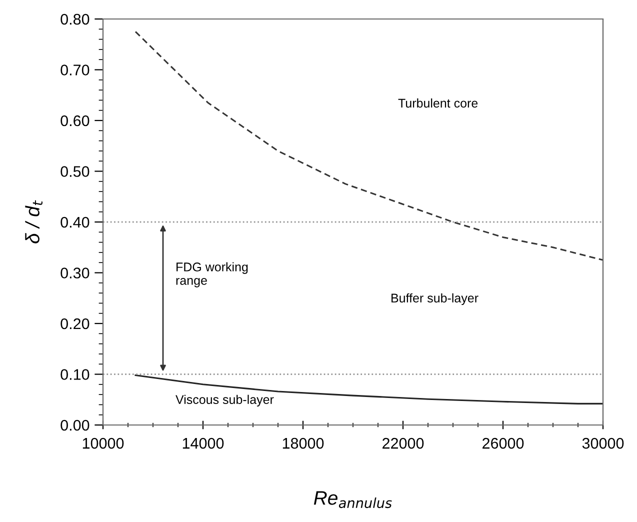  Describe the element at coordinates (403, 443) in the screenshot. I see `x-tick-label: 22000` at that location.